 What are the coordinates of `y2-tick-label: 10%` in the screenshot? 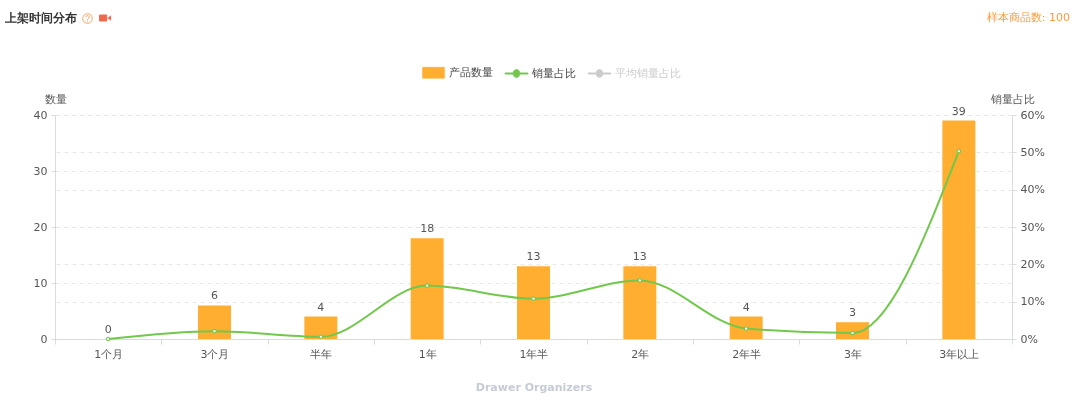 It's located at (1032, 302).